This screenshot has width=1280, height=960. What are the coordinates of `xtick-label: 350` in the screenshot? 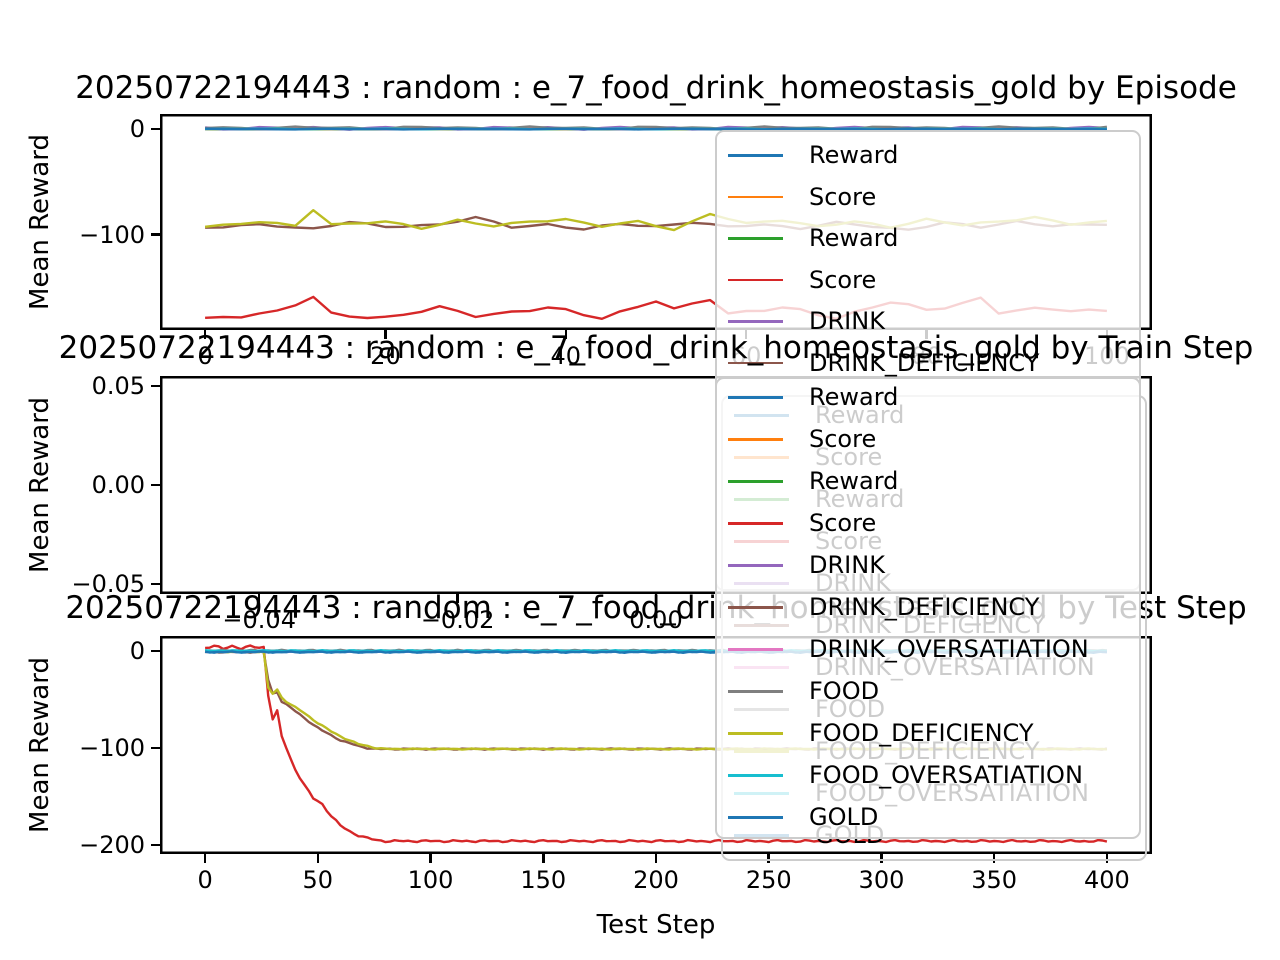 It's located at (994, 880).